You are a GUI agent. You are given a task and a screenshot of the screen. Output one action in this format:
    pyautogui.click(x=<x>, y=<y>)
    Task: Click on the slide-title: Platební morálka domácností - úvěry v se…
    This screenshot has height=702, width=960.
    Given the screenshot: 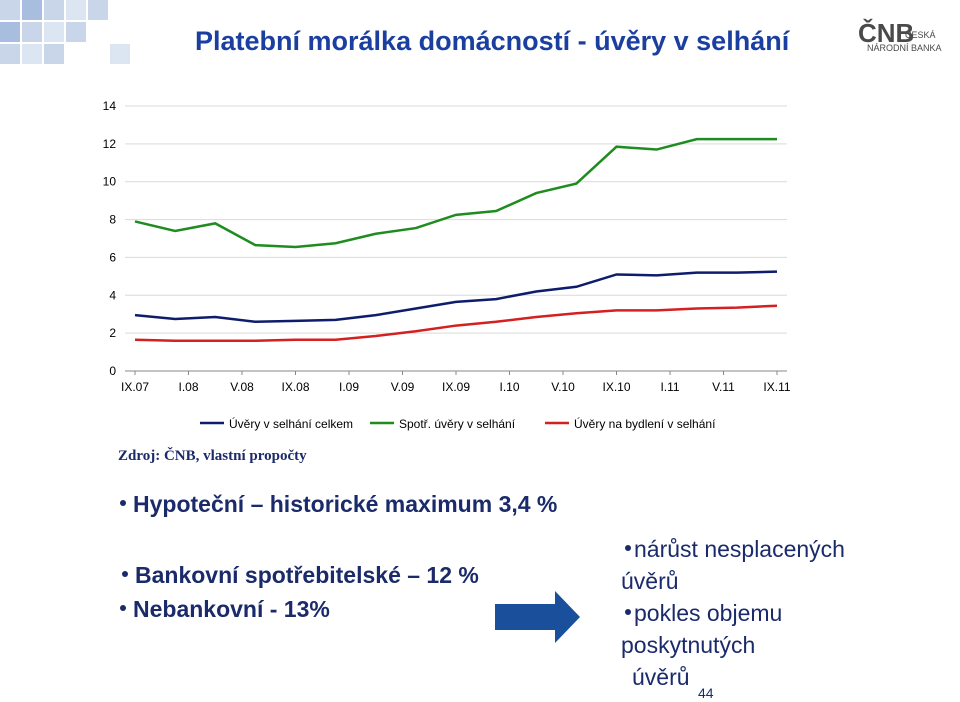 What is the action you would take?
    pyautogui.click(x=493, y=41)
    